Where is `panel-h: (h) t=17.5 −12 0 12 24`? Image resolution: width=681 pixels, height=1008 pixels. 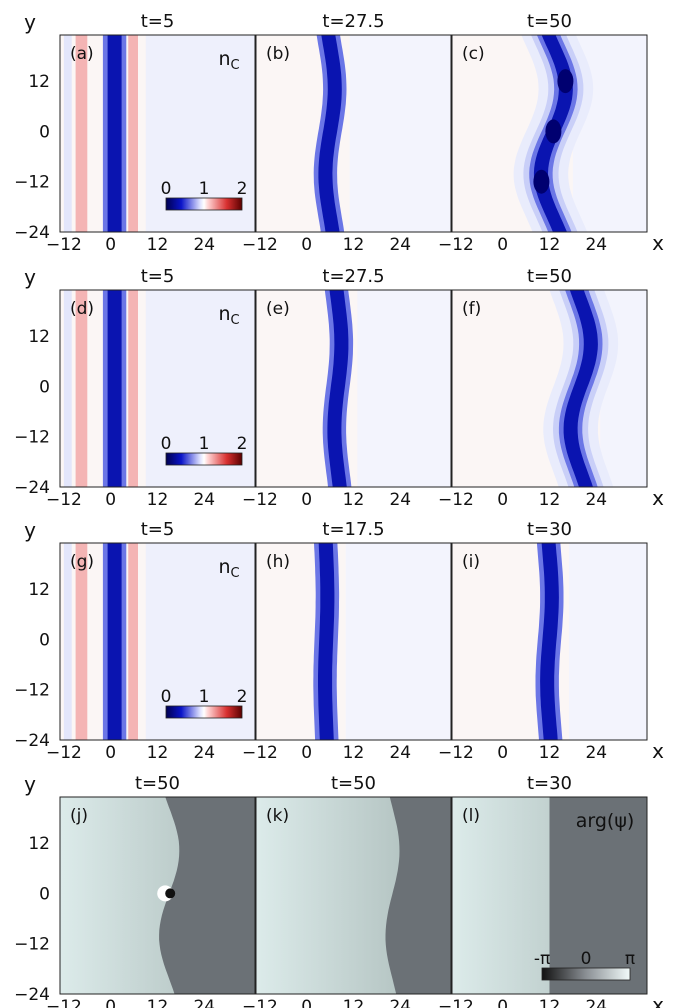
panel-h: (h) t=17.5 −12 0 12 24 is located at coordinates (347, 641).